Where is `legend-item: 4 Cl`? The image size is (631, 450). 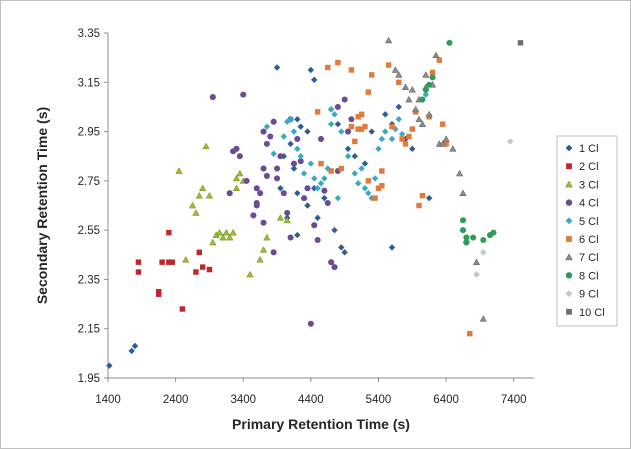 legend-item: 4 Cl is located at coordinates (582, 204).